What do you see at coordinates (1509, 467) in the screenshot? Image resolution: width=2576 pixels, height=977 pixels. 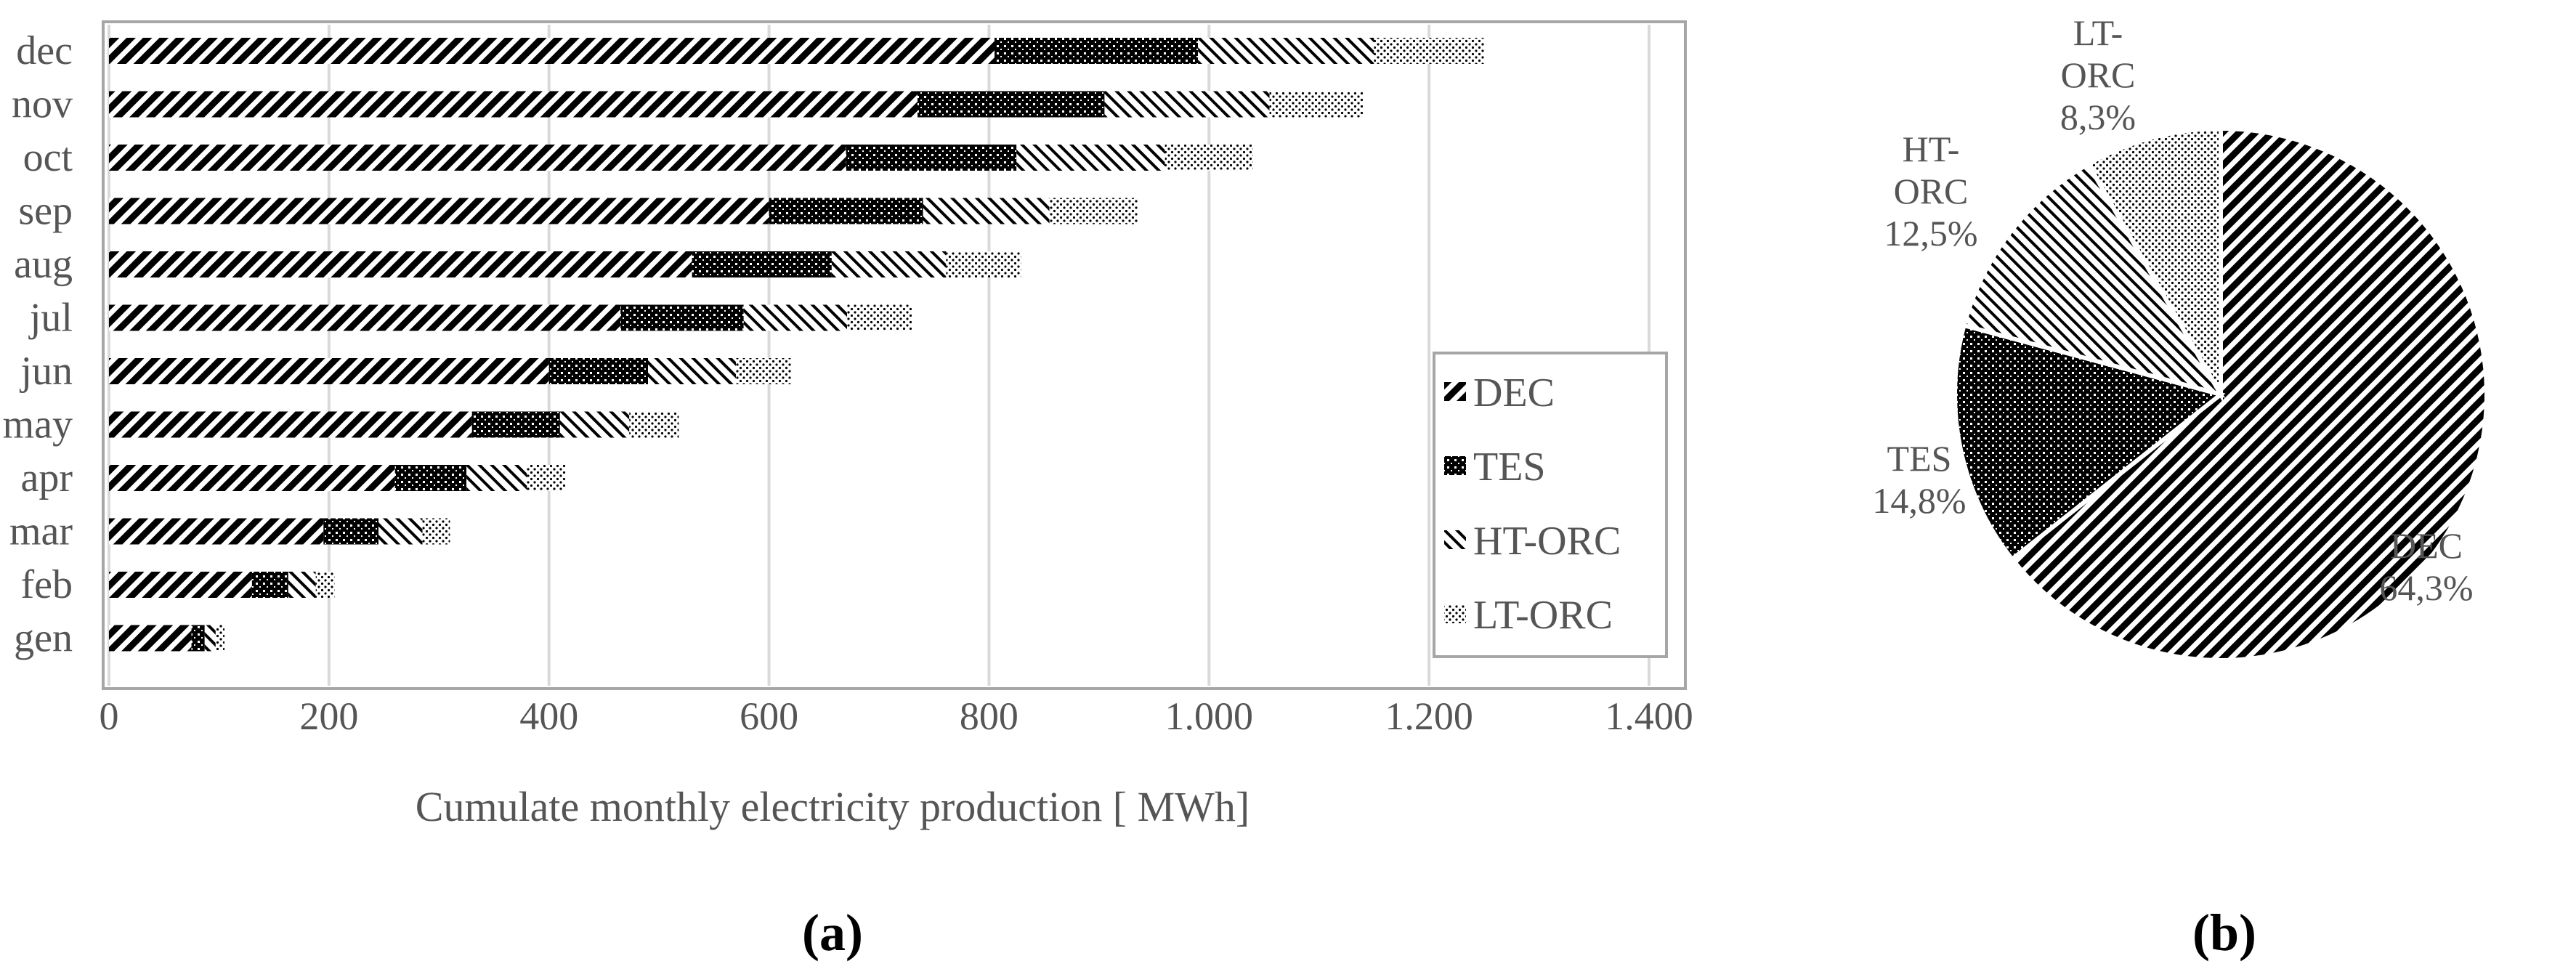 I see `legend-label-tes: TES` at bounding box center [1509, 467].